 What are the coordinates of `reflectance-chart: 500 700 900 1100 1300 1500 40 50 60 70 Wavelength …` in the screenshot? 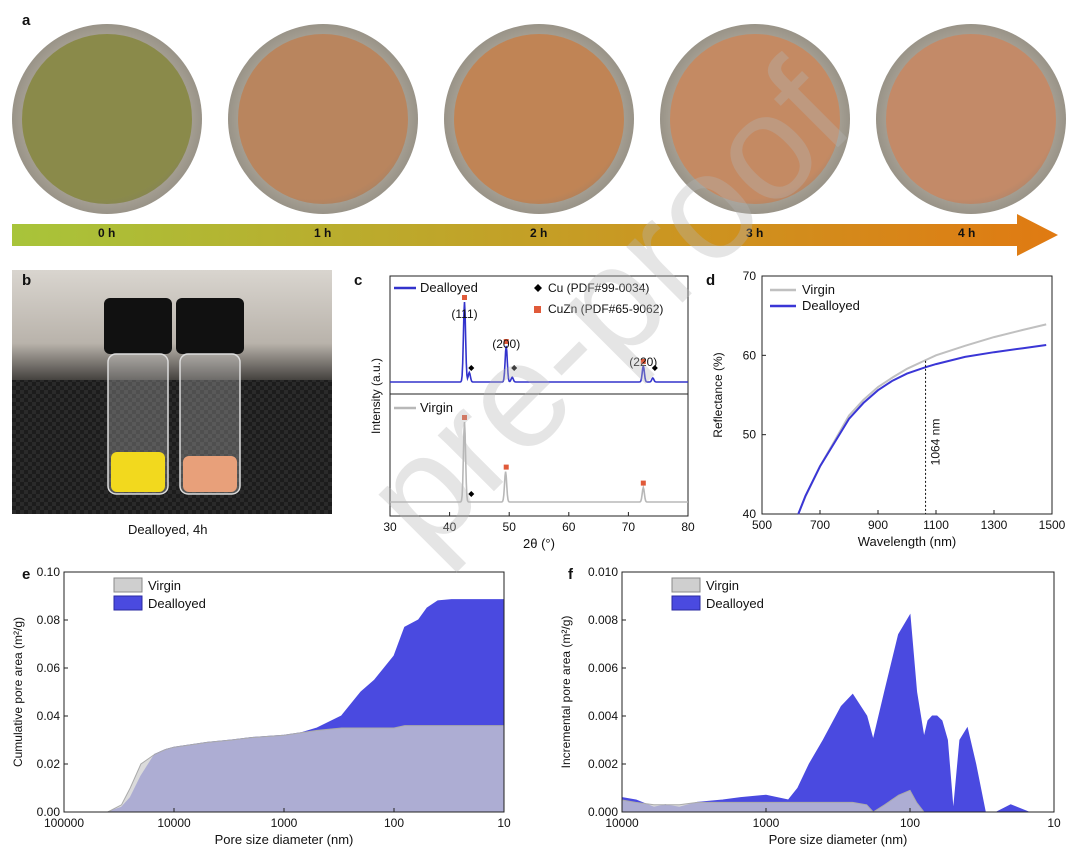 It's located at (888, 409).